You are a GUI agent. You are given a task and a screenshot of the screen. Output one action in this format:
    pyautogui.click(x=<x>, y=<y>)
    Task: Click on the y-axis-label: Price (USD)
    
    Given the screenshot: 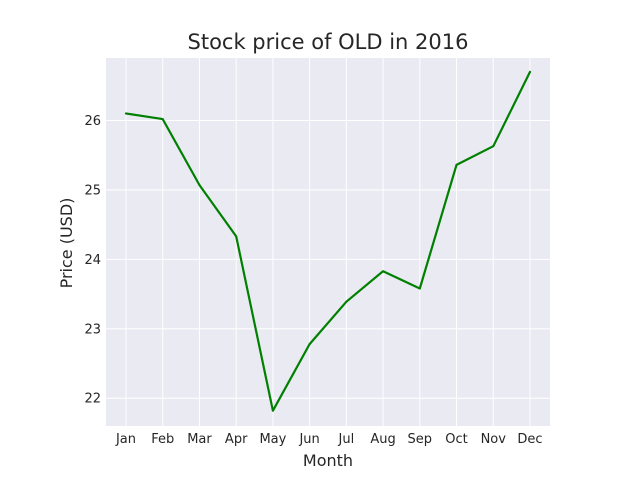 What is the action you would take?
    pyautogui.click(x=66, y=243)
    